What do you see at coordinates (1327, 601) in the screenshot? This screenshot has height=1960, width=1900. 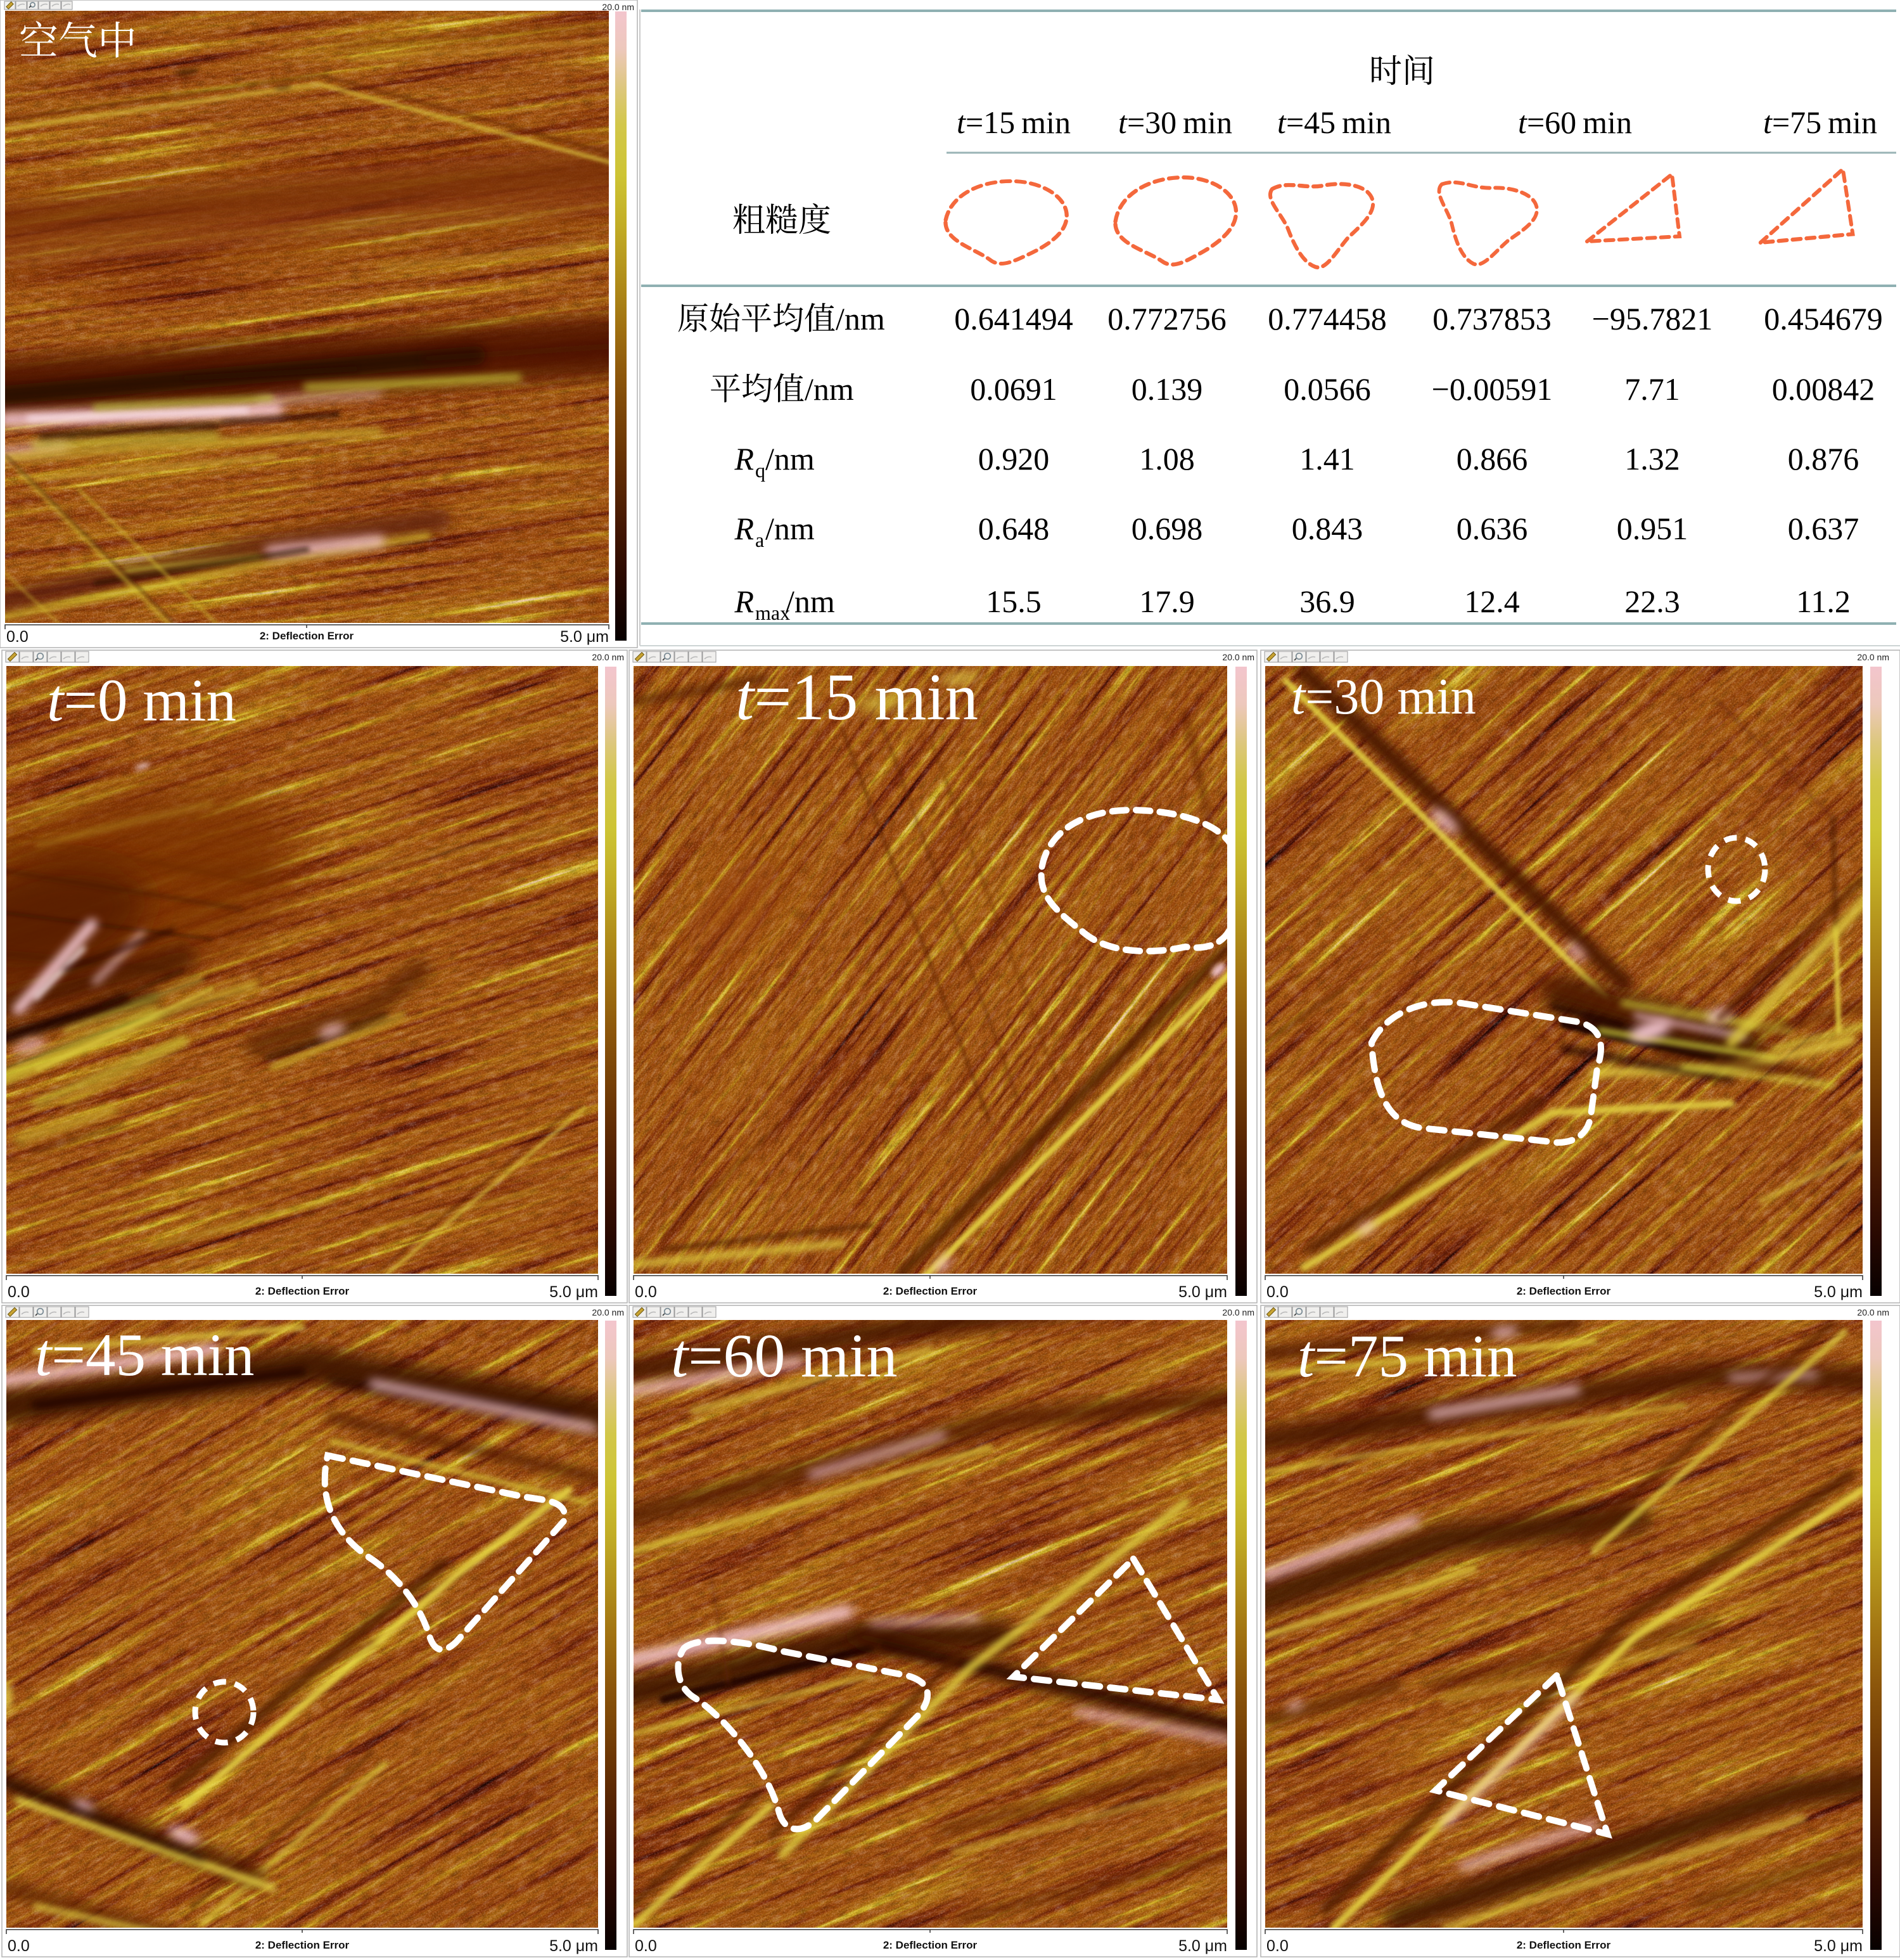 I see `svg-text: 36.9` at bounding box center [1327, 601].